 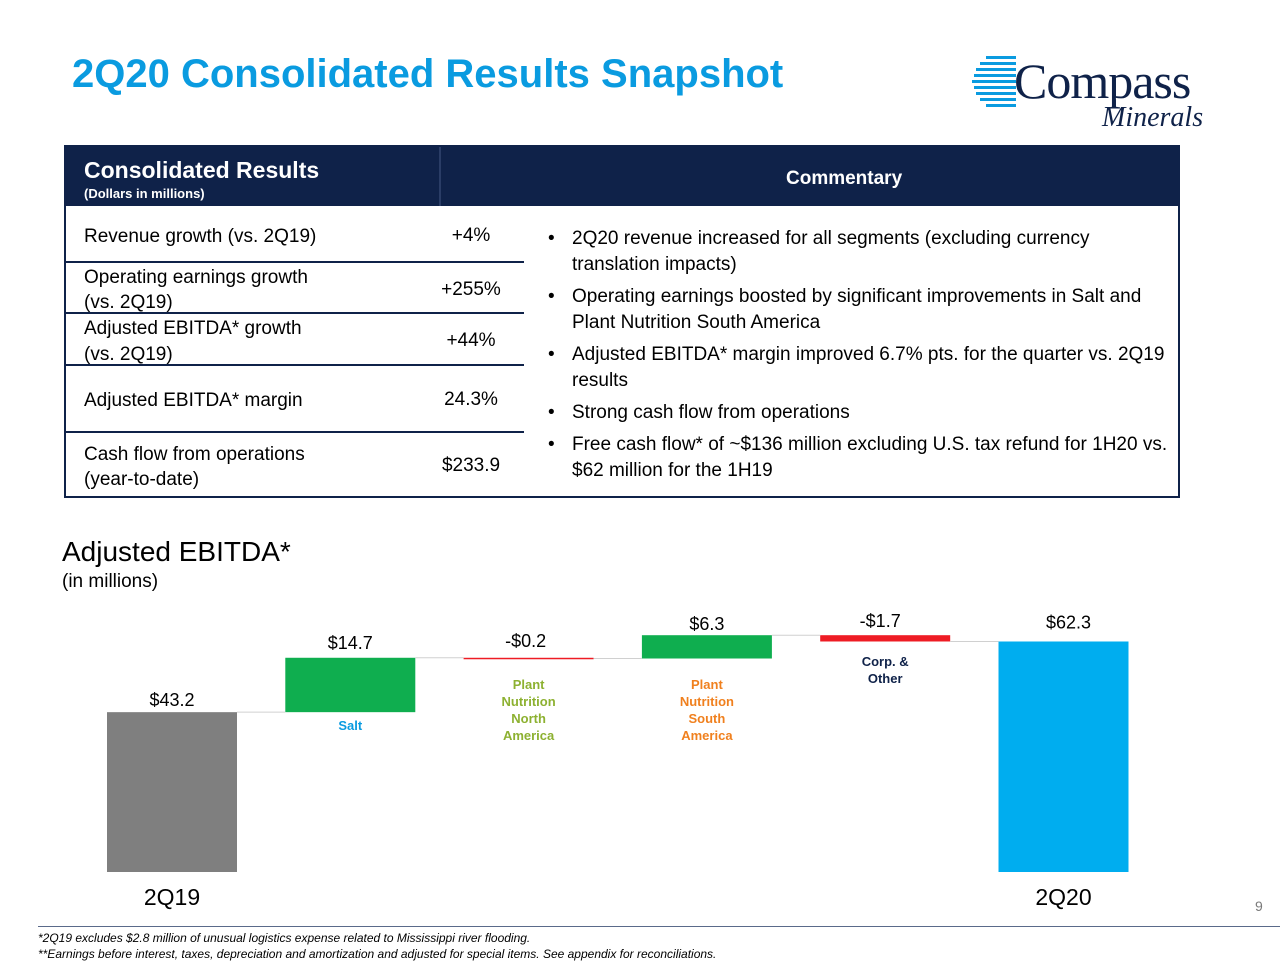 I want to click on axis-label: 2Q20, so click(x=1063, y=897).